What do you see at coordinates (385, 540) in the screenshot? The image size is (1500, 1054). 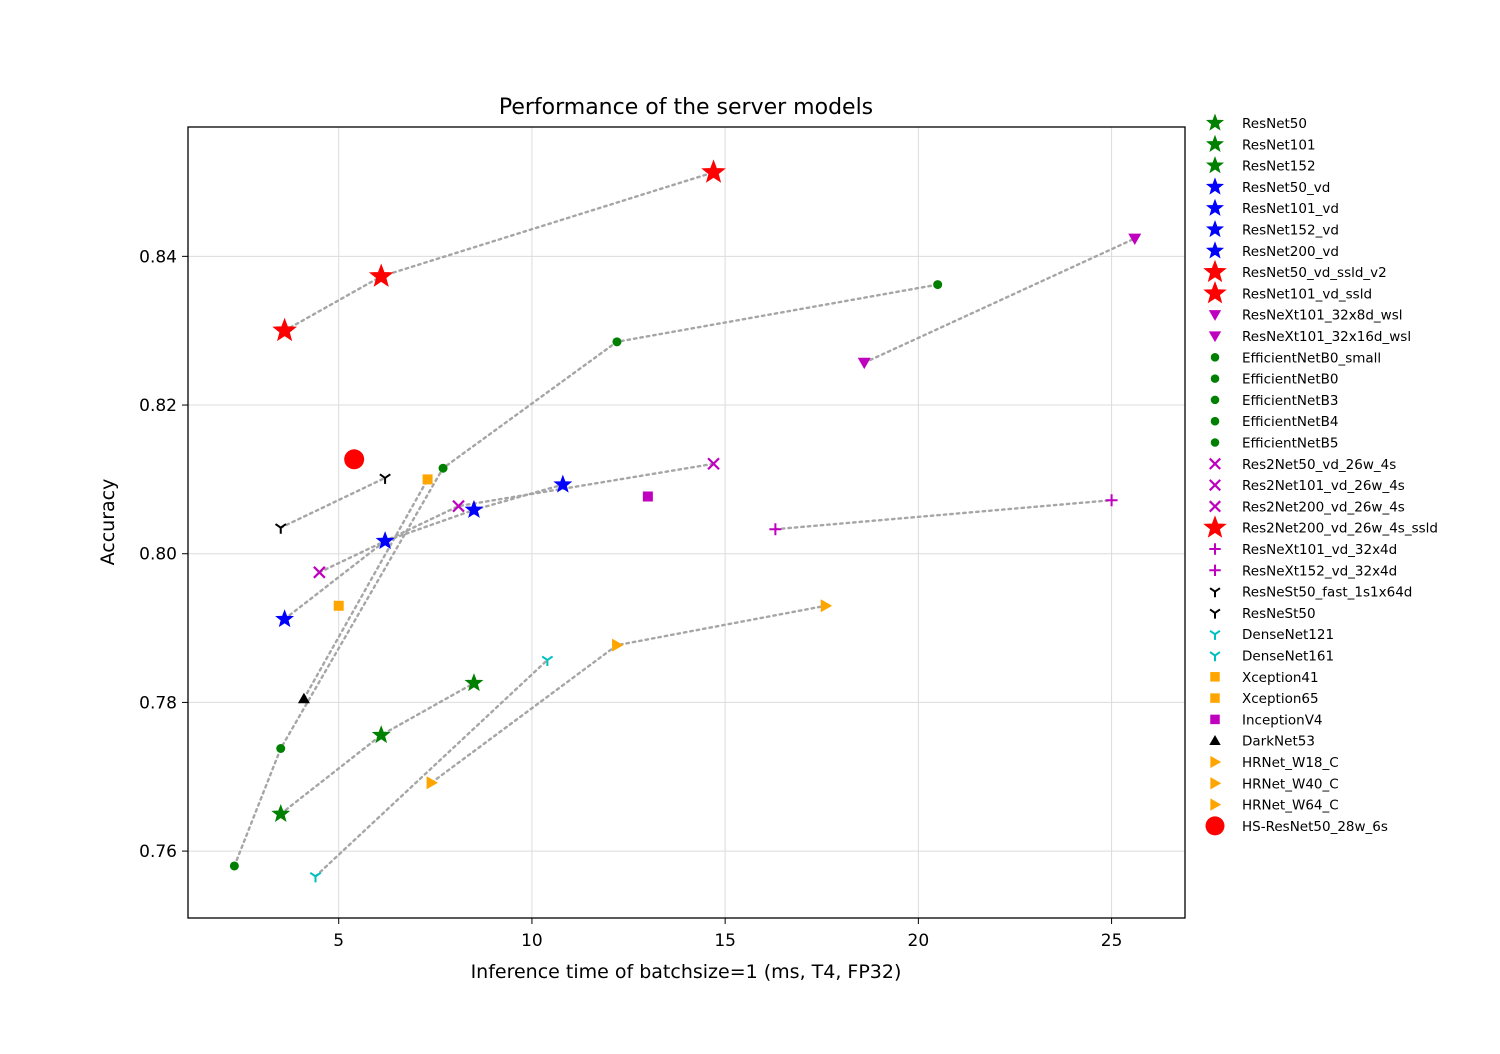 I see `point-resnet101-vd` at bounding box center [385, 540].